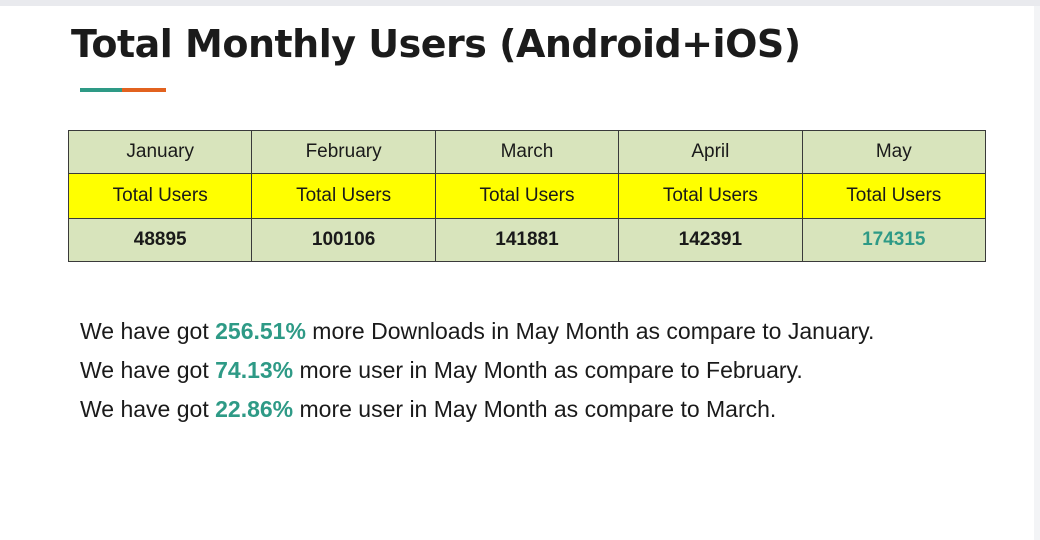 This screenshot has width=1040, height=540. What do you see at coordinates (520, 3) in the screenshot?
I see `top-border` at bounding box center [520, 3].